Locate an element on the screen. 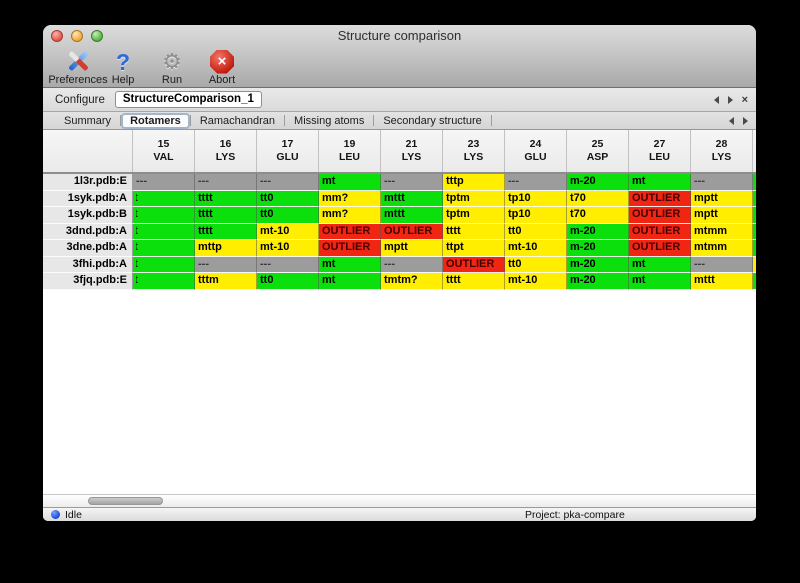 The width and height of the screenshot is (800, 583). column-header-23: 23 LYS is located at coordinates (474, 151).